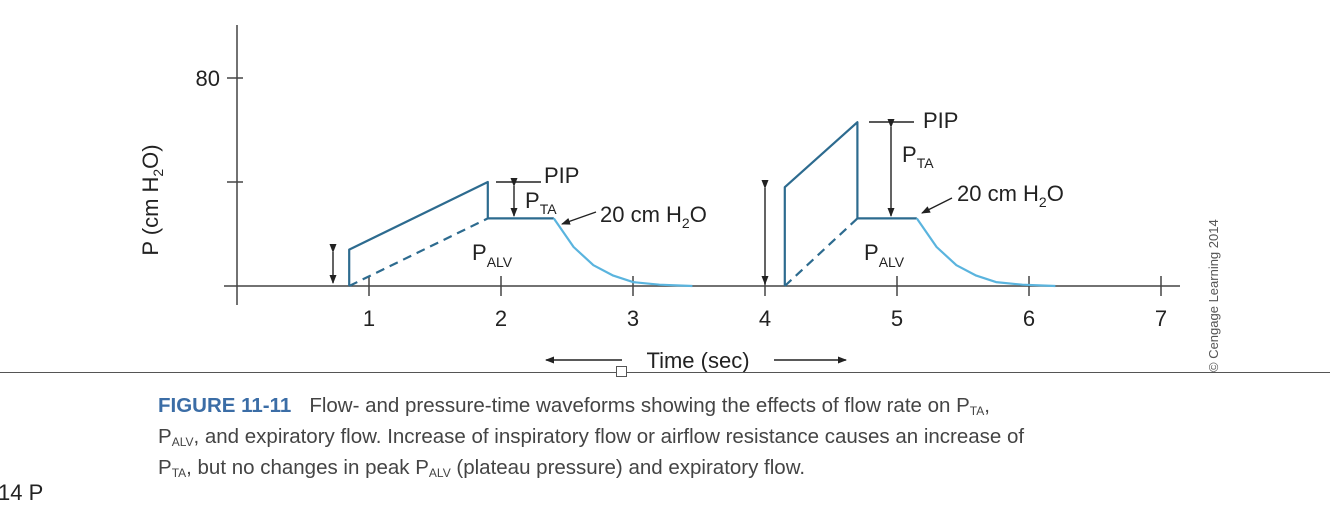 The width and height of the screenshot is (1330, 506). I want to click on x-tick-label-4: 4, so click(765, 318).